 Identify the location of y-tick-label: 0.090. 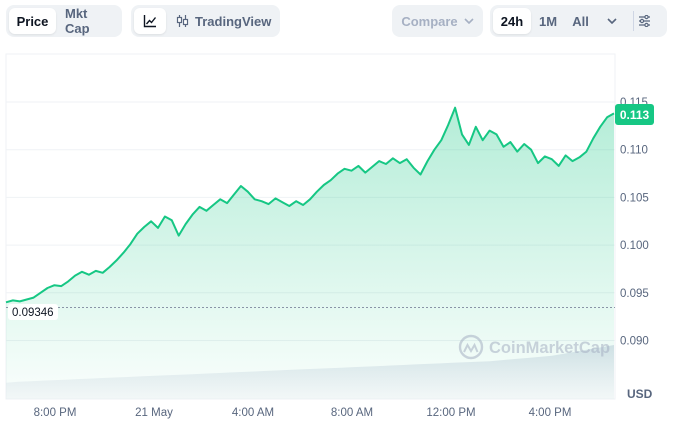
(634, 342).